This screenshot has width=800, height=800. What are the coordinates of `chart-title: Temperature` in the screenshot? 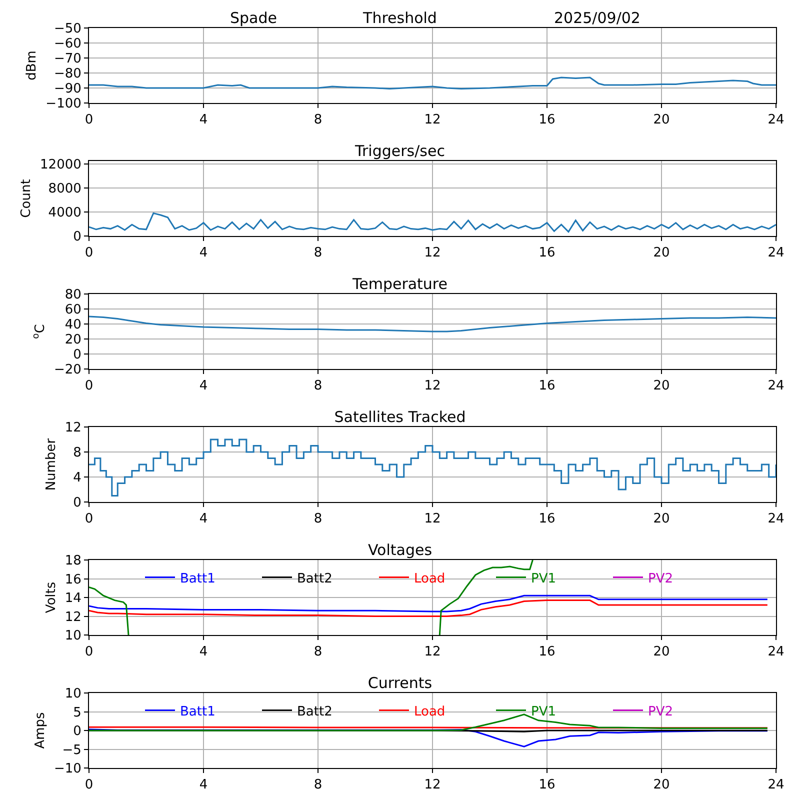 It's located at (399, 284).